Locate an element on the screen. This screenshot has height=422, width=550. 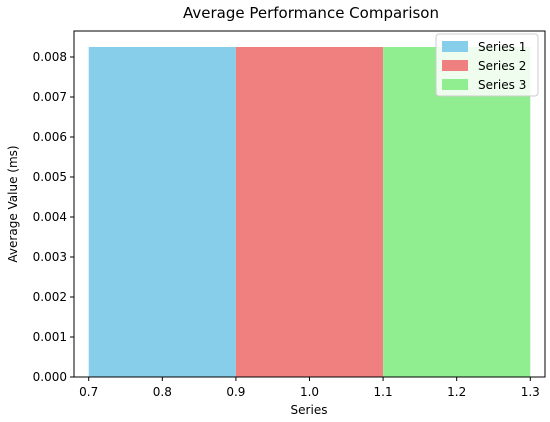
y-tick-label: 0.004 is located at coordinates (50, 217).